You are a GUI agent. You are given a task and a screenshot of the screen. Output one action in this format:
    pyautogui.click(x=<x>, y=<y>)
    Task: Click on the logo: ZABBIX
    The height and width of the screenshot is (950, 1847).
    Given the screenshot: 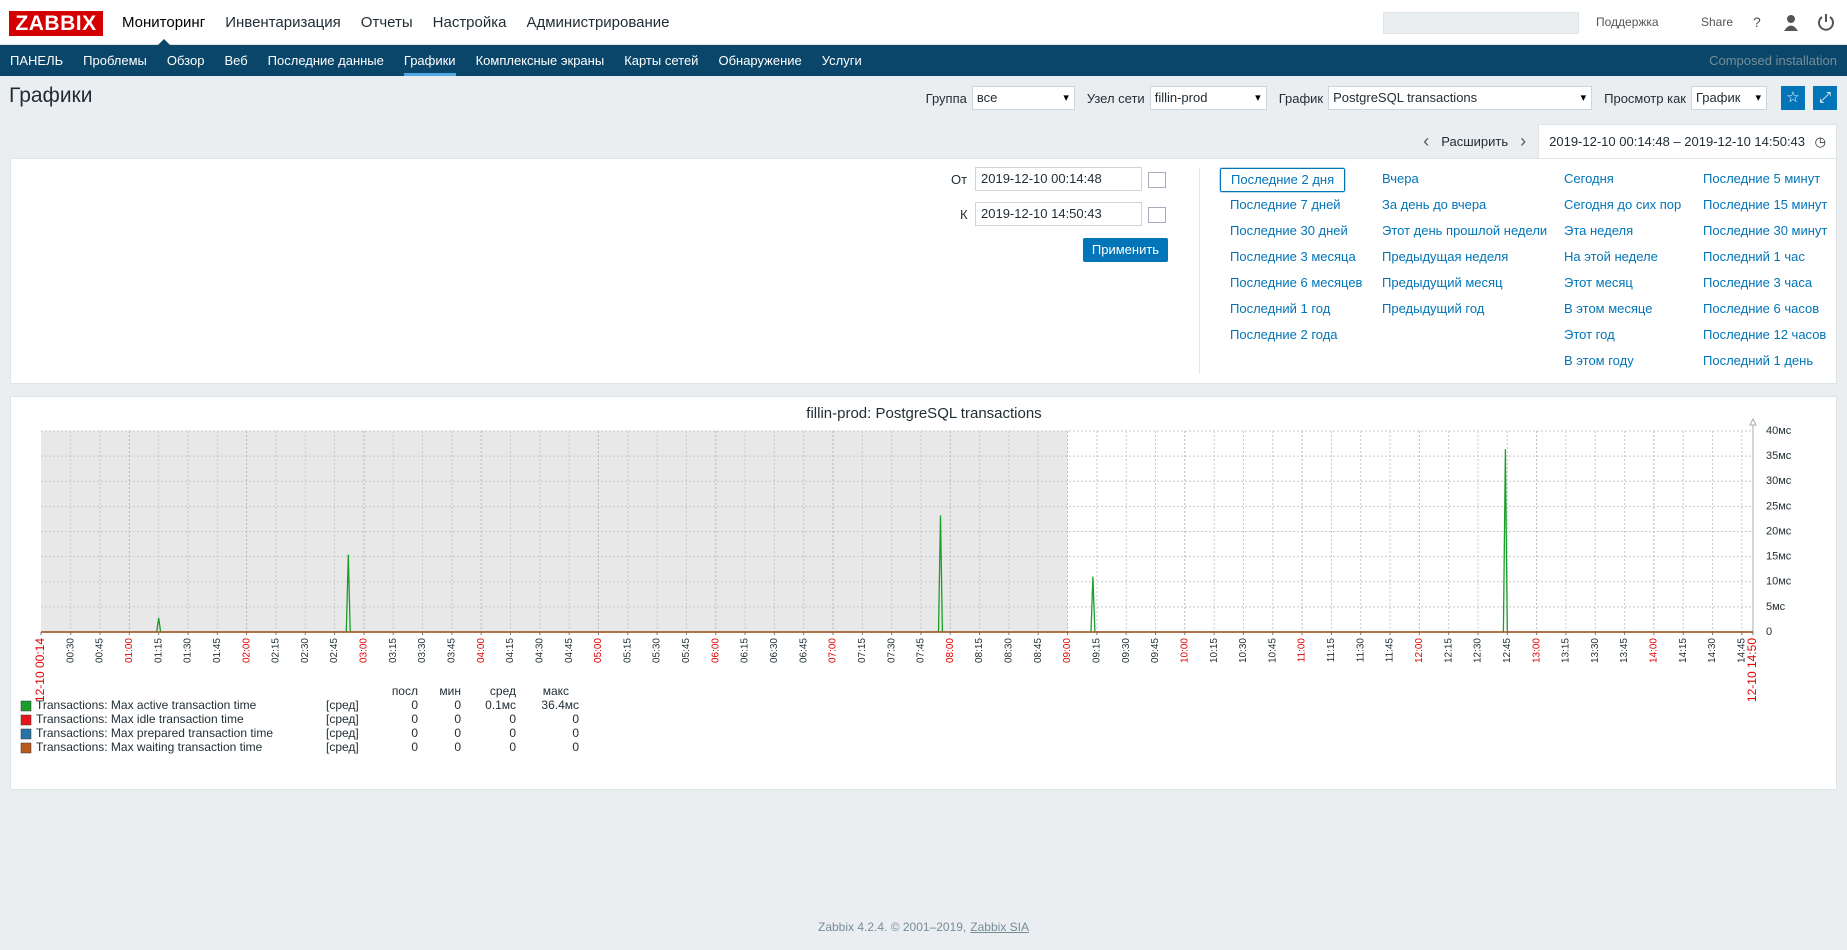 What is the action you would take?
    pyautogui.click(x=56, y=23)
    